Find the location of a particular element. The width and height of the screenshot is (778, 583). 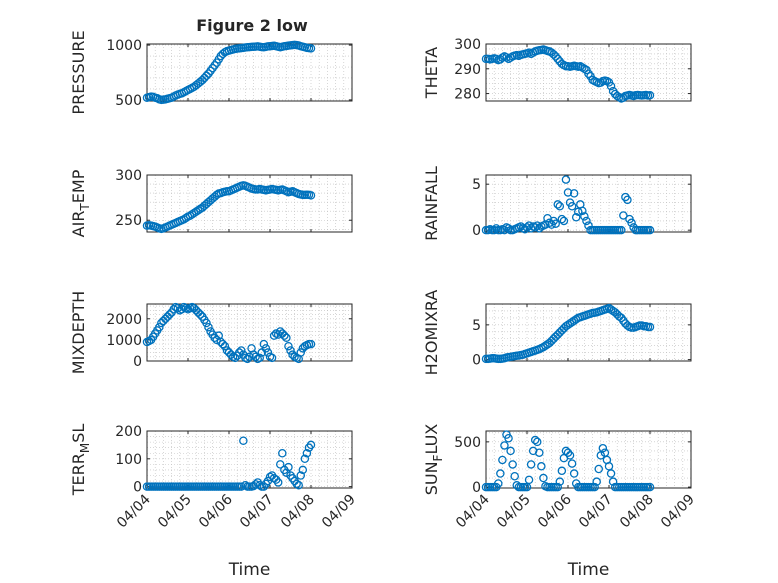

mixdepth-ytick-label: 2000 is located at coordinates (124, 320).